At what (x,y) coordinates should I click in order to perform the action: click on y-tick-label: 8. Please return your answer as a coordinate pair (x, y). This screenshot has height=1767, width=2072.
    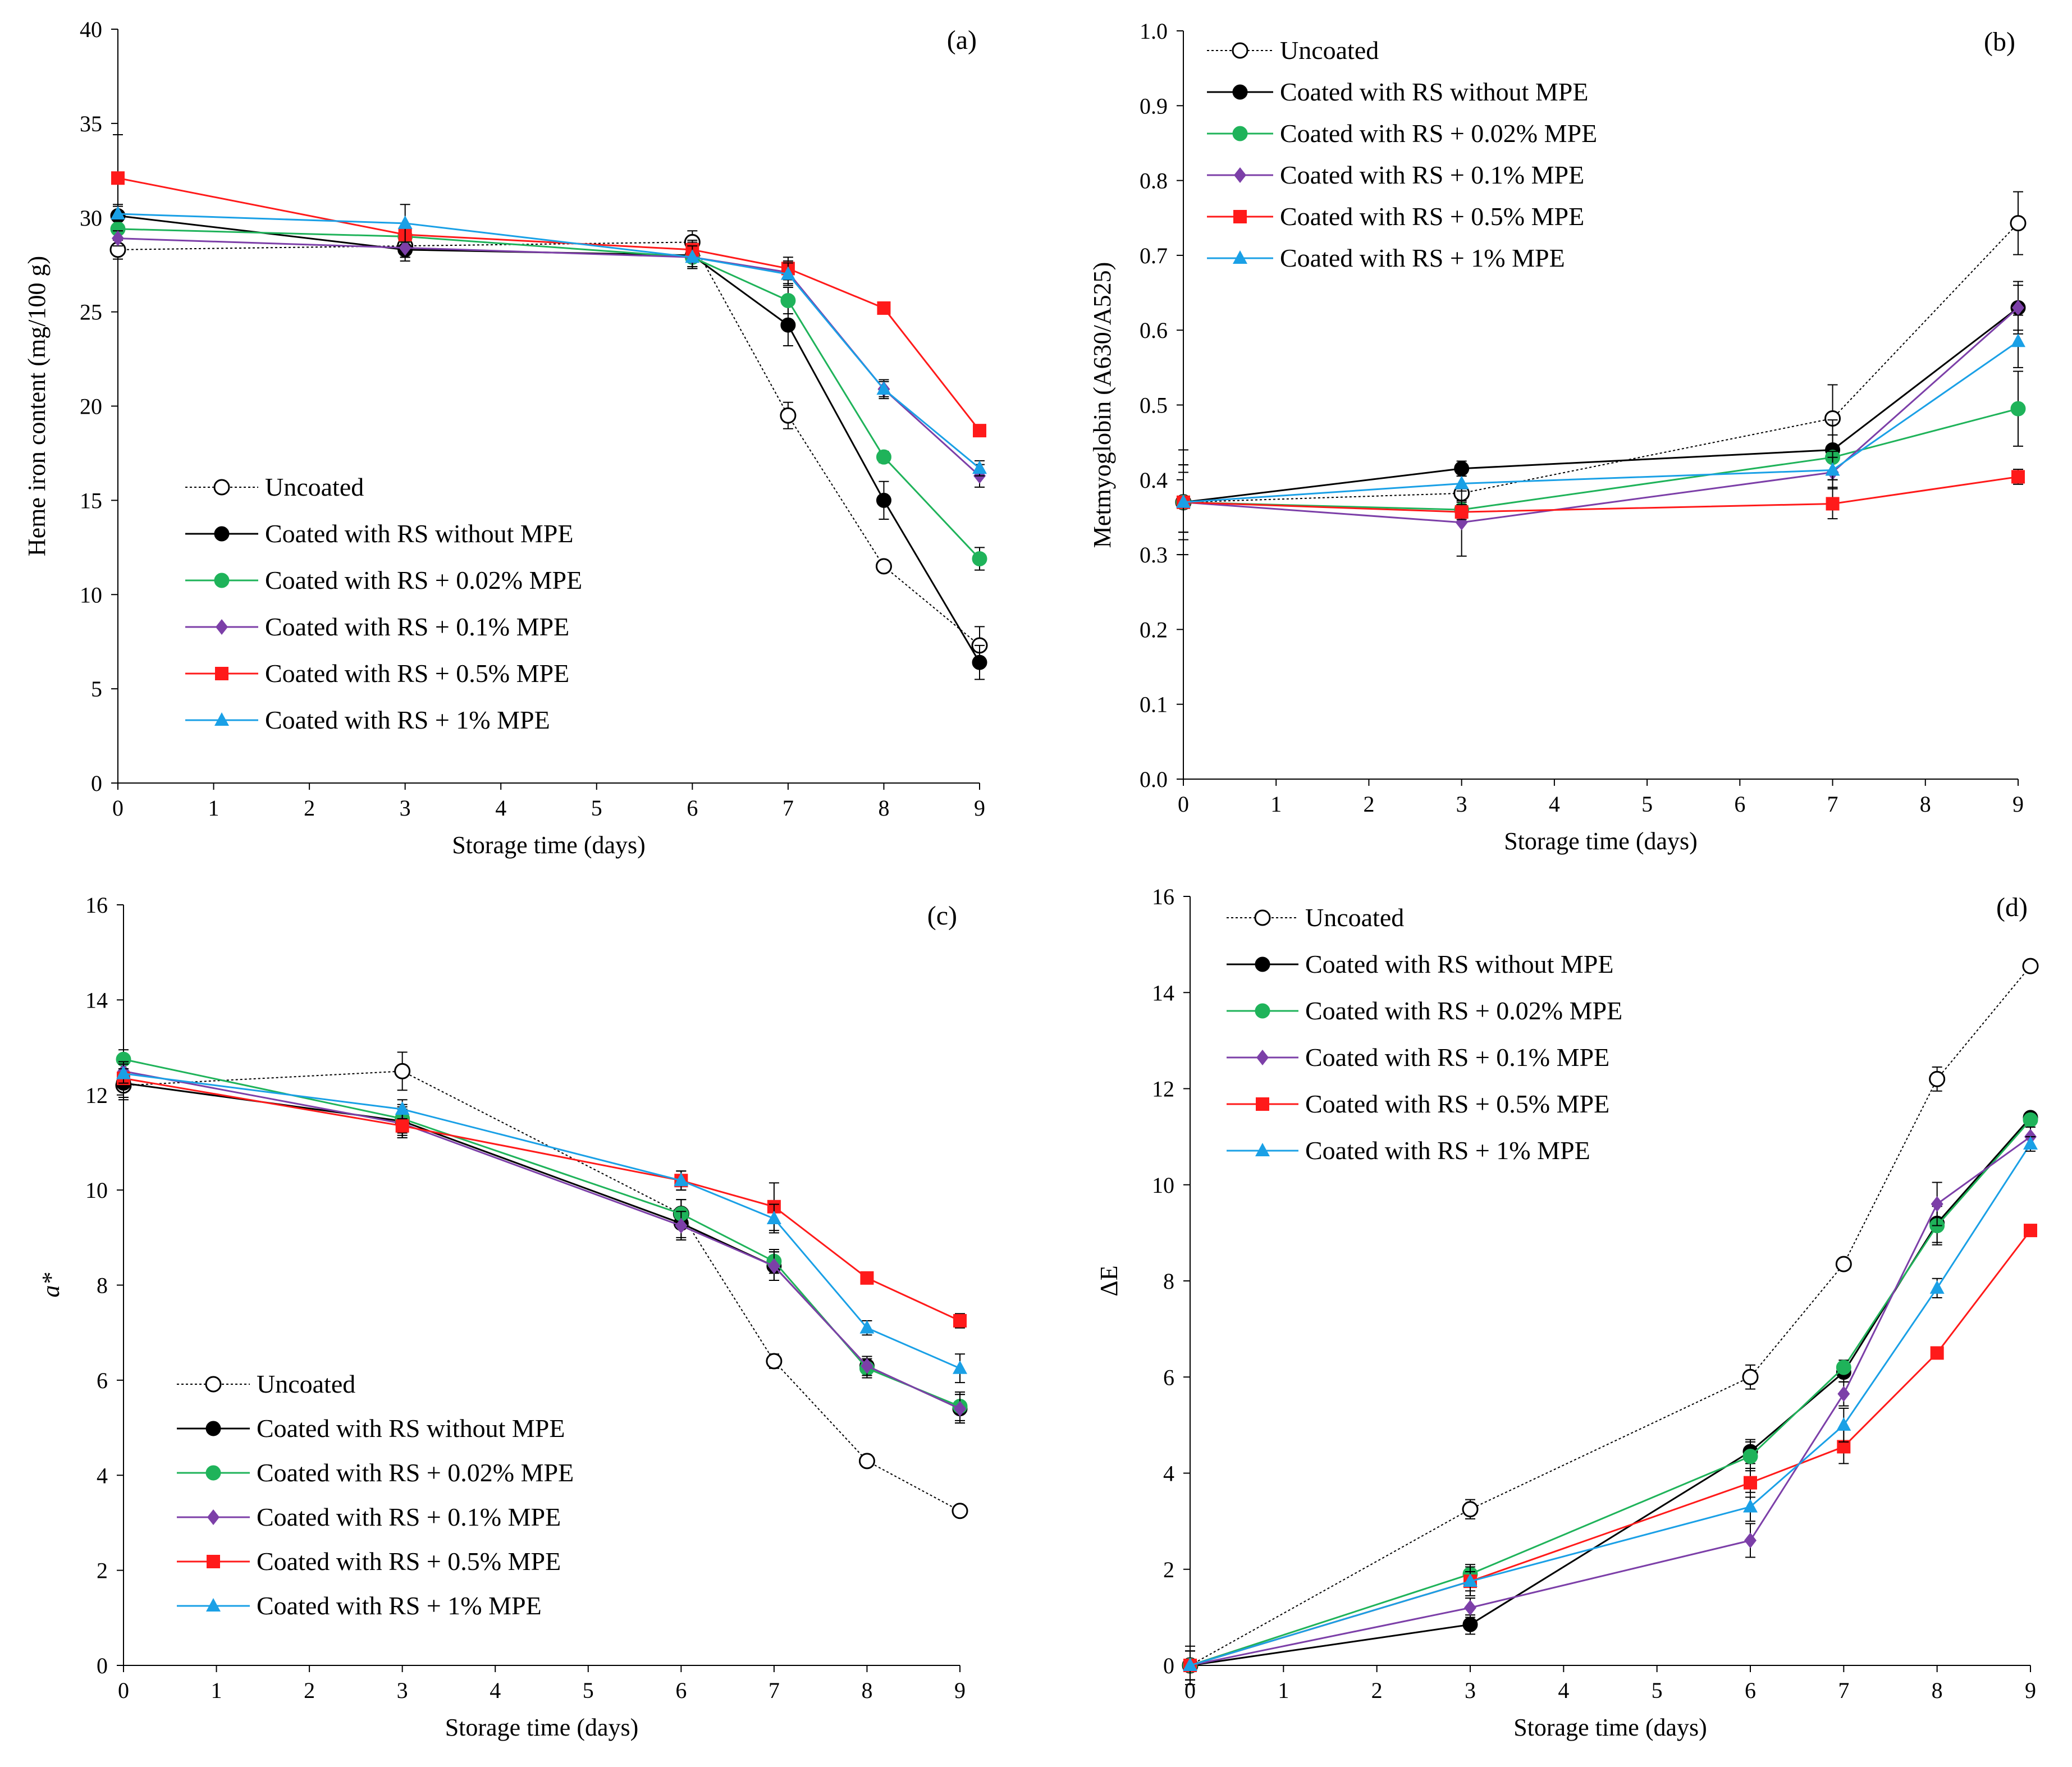
    Looking at the image, I should click on (102, 1285).